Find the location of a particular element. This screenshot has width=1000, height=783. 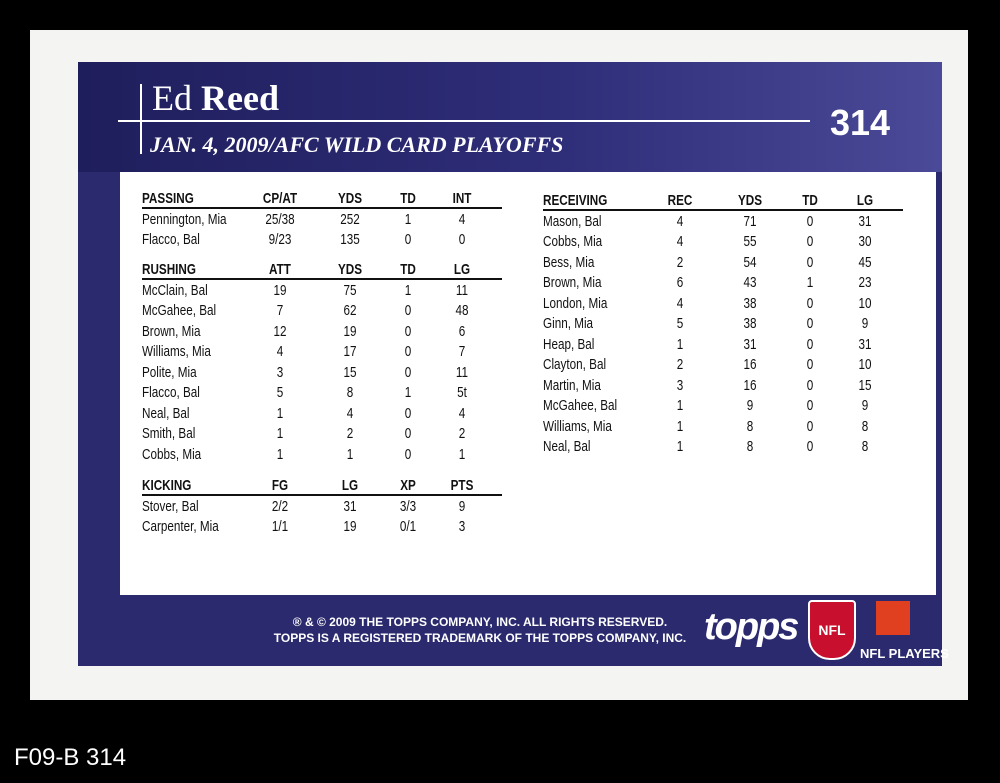

stat: 7 is located at coordinates (462, 351).